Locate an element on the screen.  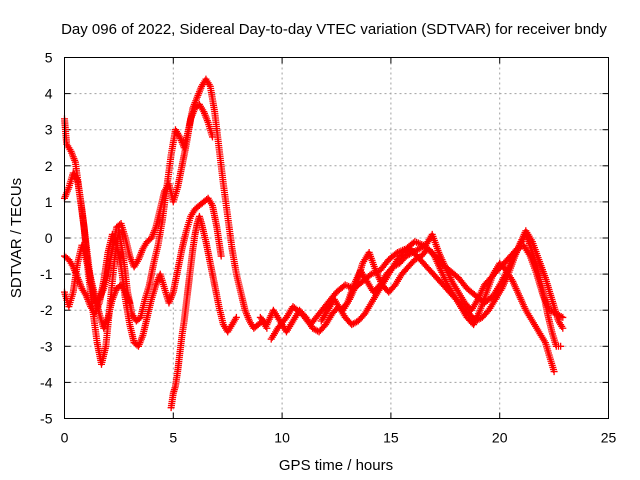
y-tick-label: -5 is located at coordinates (46, 419).